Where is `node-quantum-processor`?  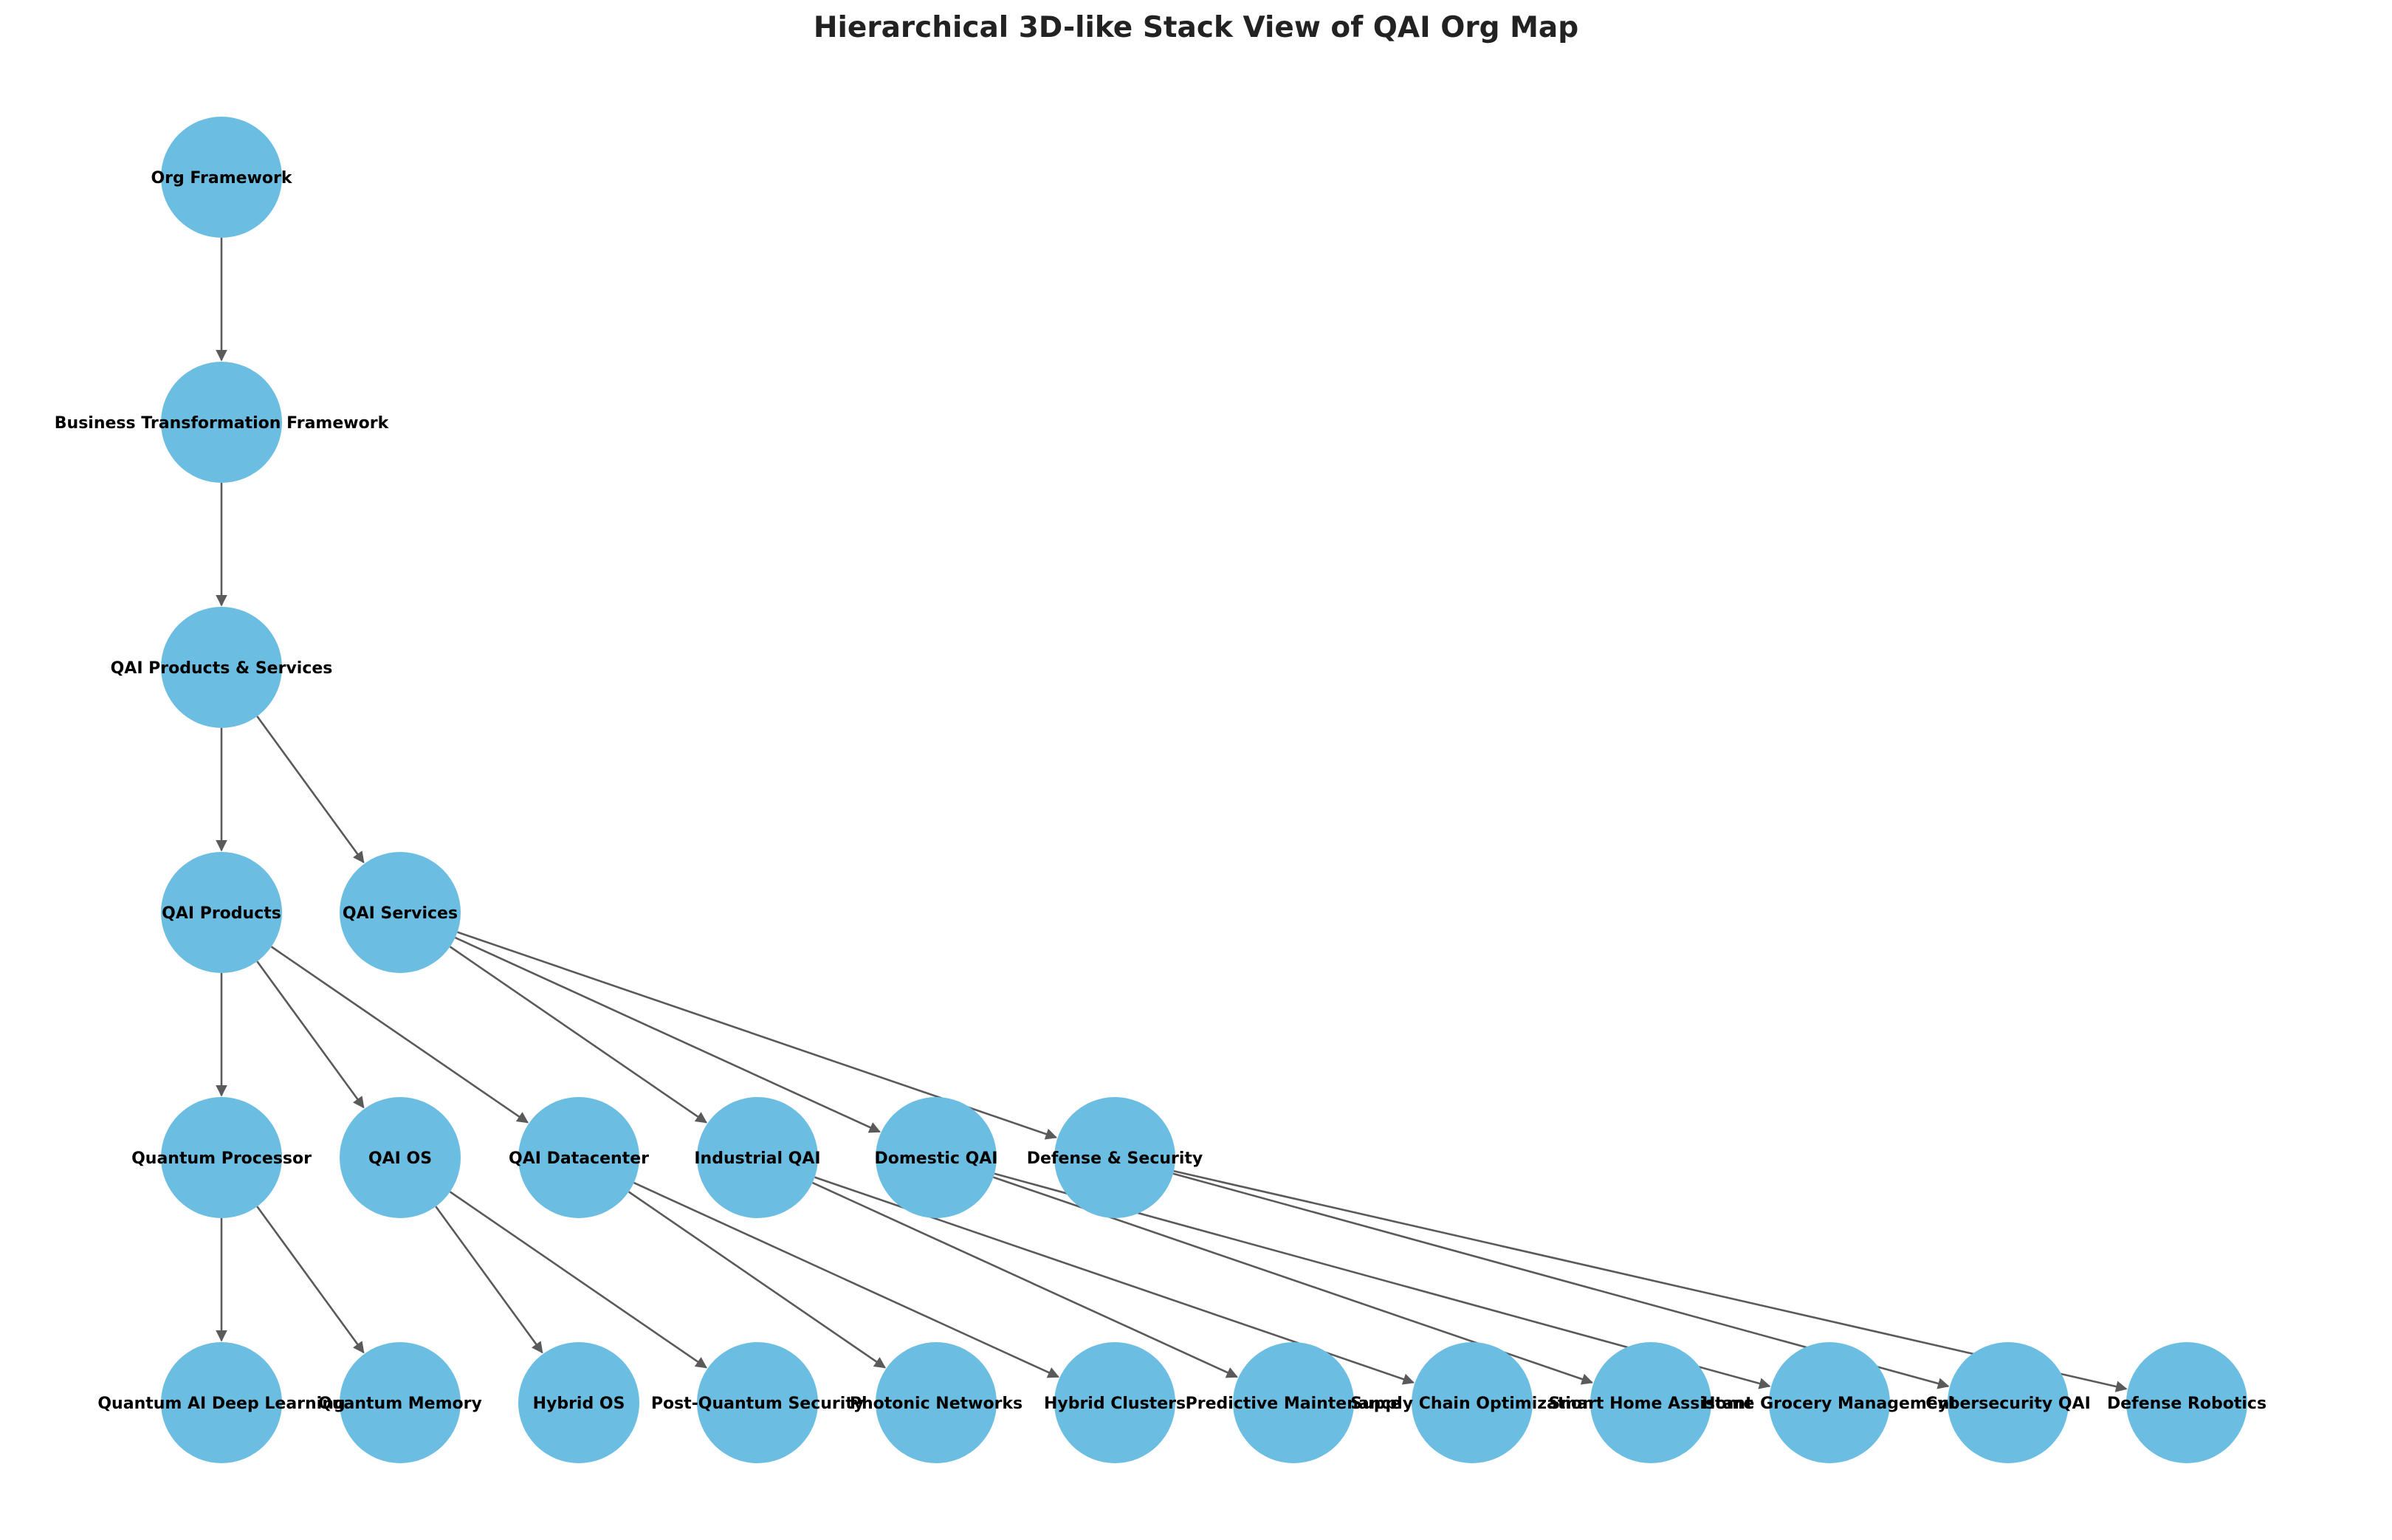 node-quantum-processor is located at coordinates (221, 1157).